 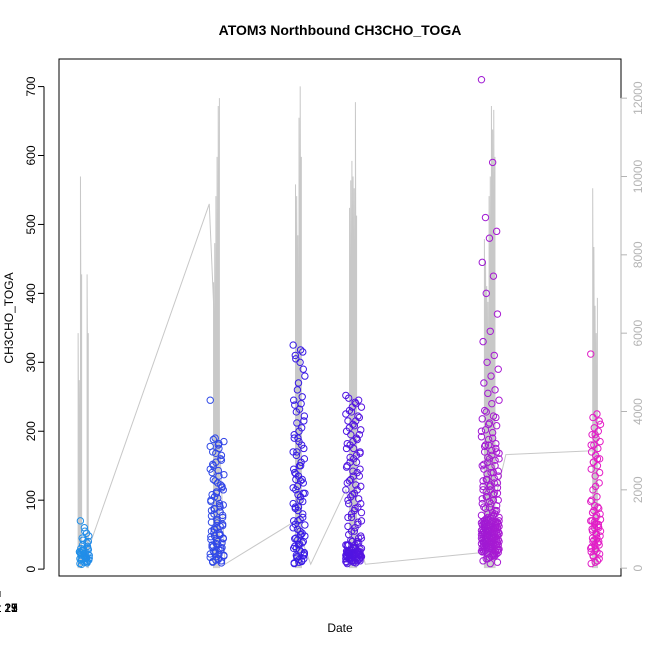 I want to click on right-tick-label: 4000, so click(x=638, y=411).